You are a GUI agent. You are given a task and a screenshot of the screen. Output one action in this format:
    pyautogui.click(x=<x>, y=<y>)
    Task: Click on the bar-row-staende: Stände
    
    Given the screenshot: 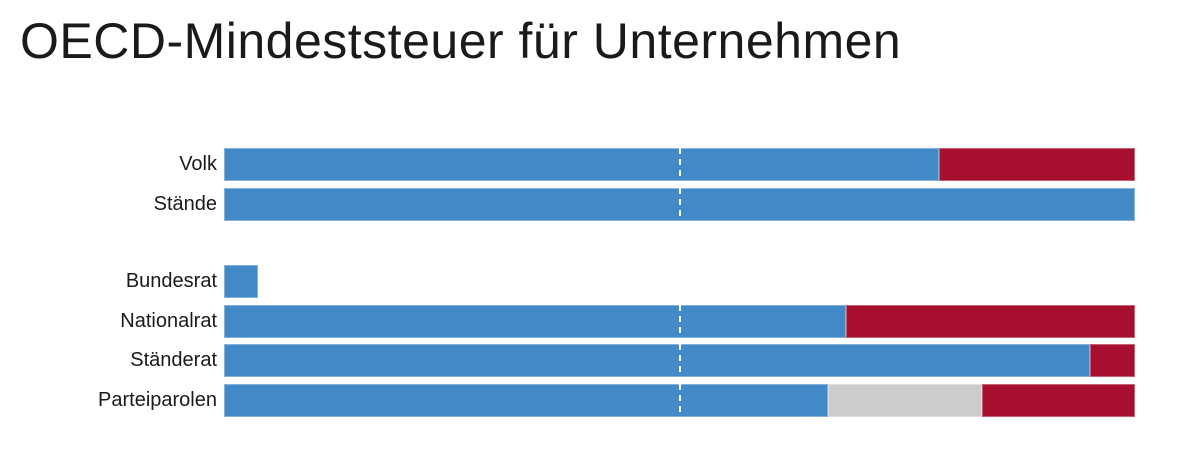 What is the action you would take?
    pyautogui.click(x=600, y=204)
    